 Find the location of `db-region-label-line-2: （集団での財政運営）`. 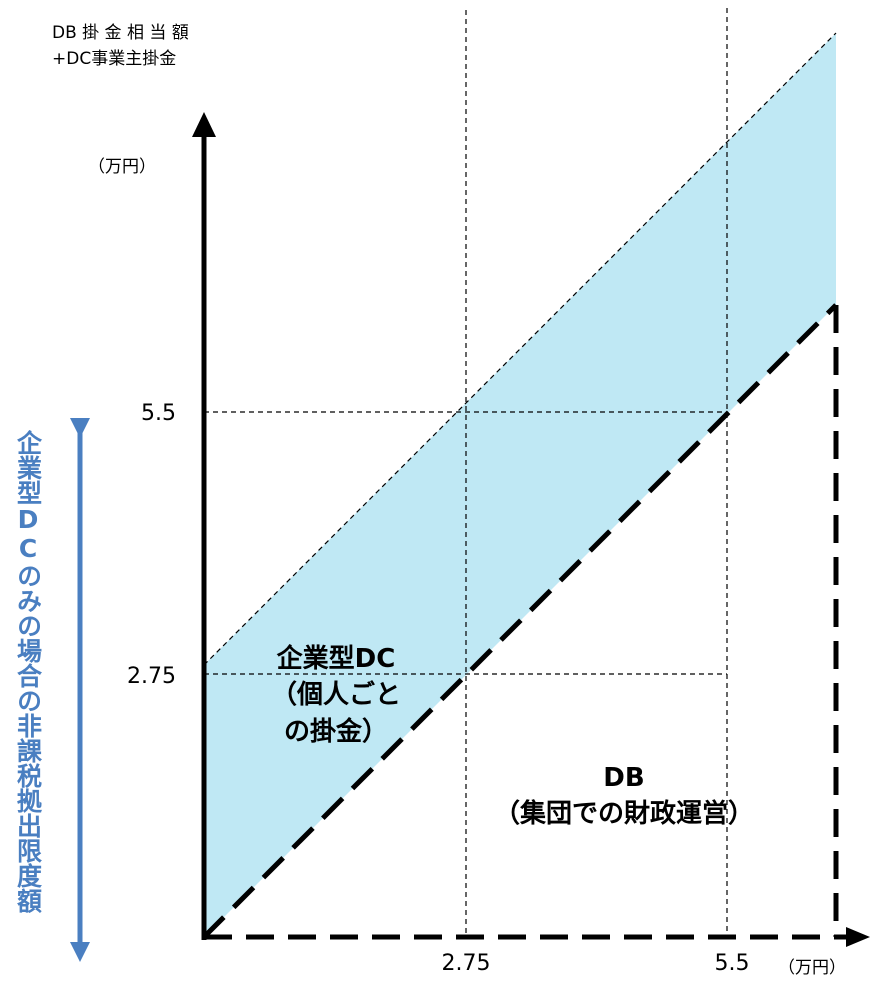

db-region-label-line-2: （集団での財政運営） is located at coordinates (624, 813).